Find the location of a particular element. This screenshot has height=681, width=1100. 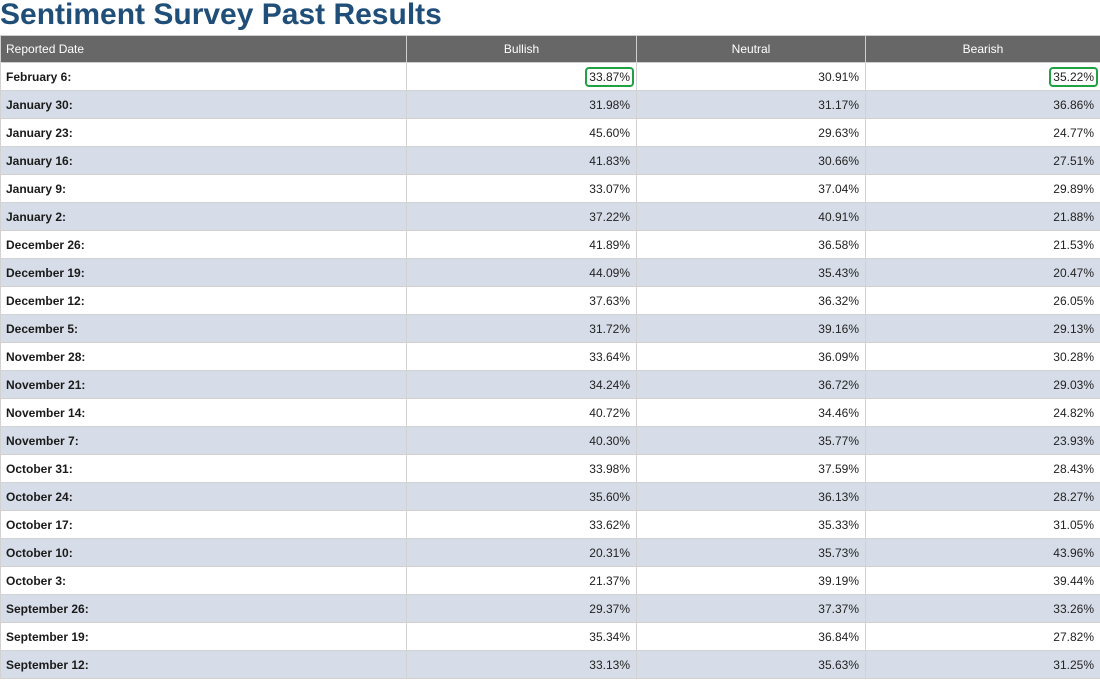

bearish-cell: 35.22% is located at coordinates (982, 76).